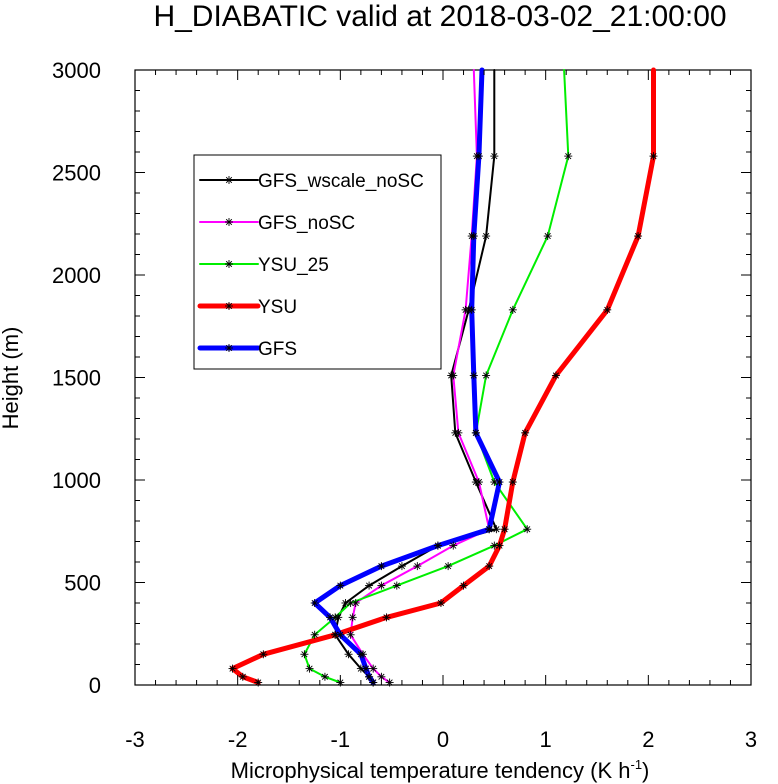 This screenshot has width=778, height=784. Describe the element at coordinates (247, 349) in the screenshot. I see `legend-entry: GFS` at that location.